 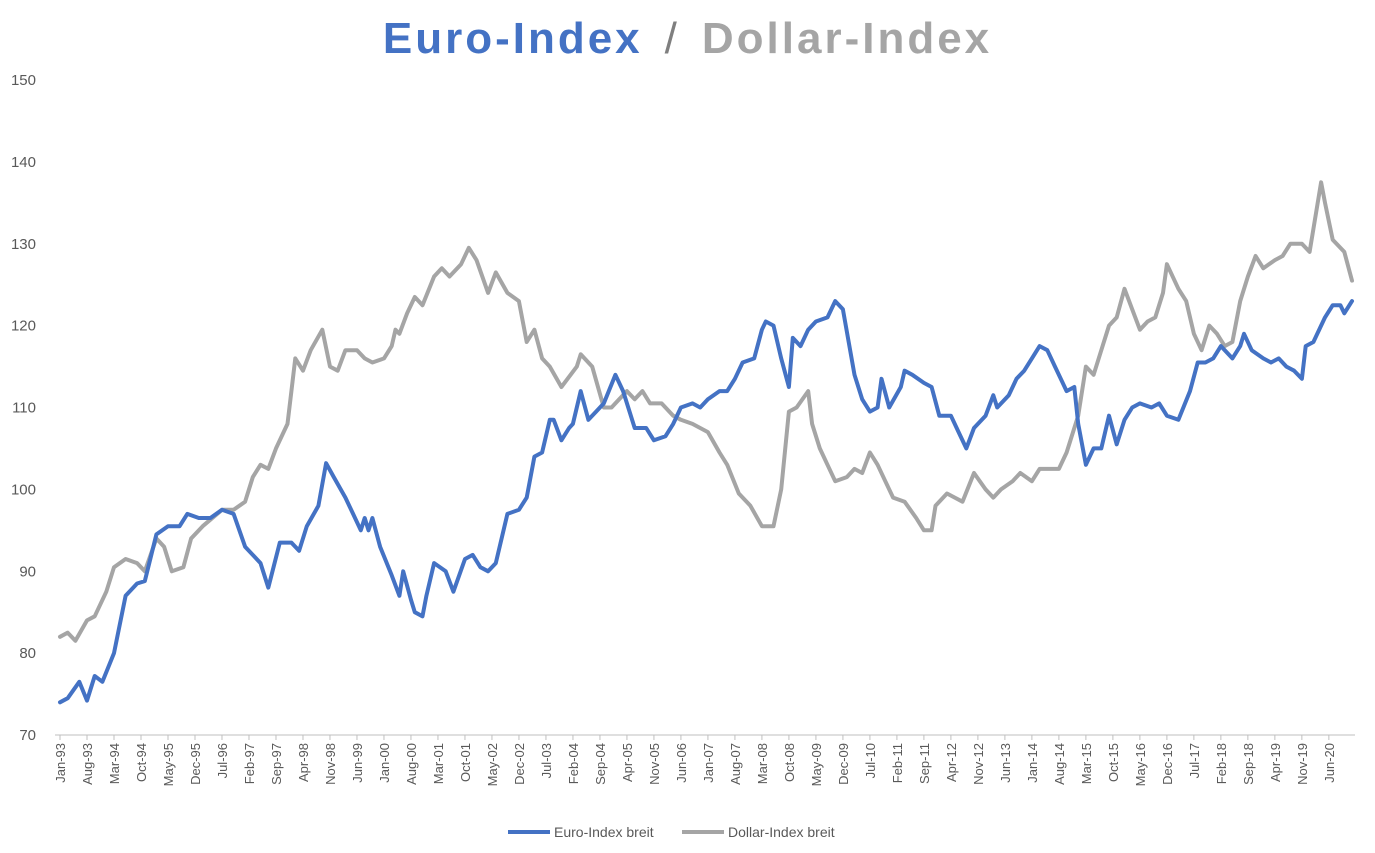 What do you see at coordinates (654, 764) in the screenshot?
I see `x-tick-label: Nov-05` at bounding box center [654, 764].